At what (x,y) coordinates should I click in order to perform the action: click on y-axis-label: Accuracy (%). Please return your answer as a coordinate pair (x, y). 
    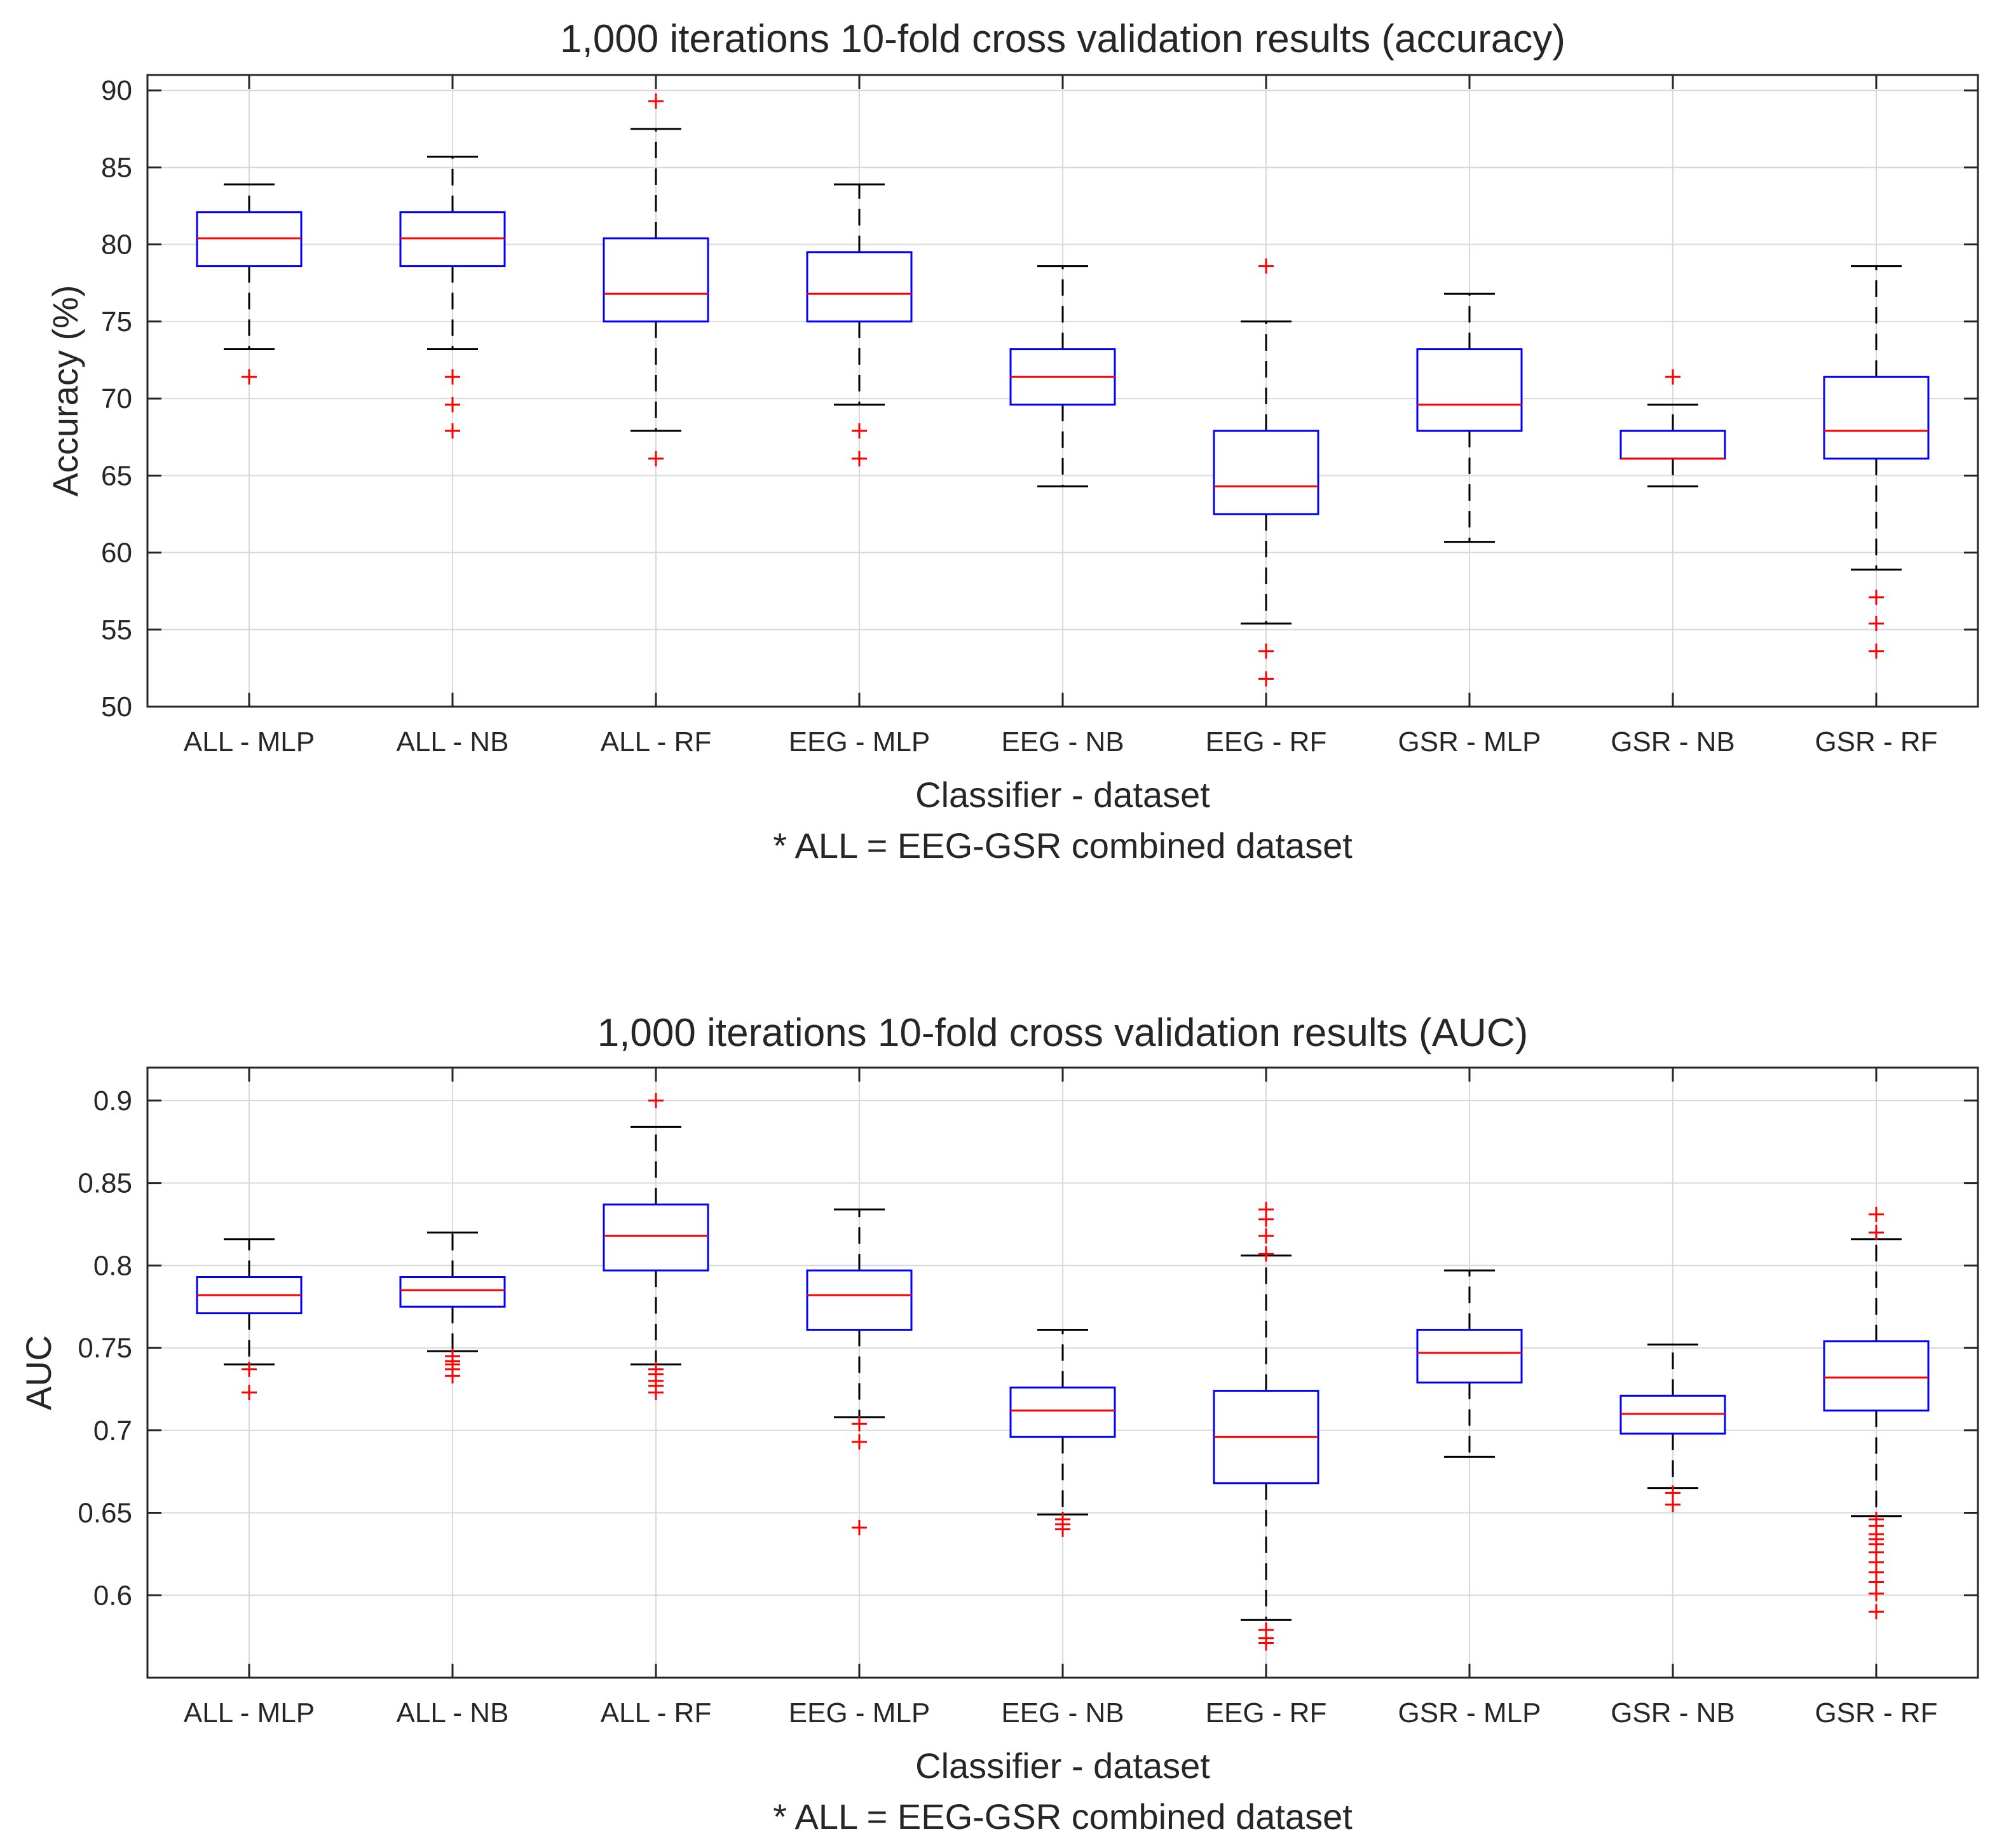
    Looking at the image, I should click on (65, 391).